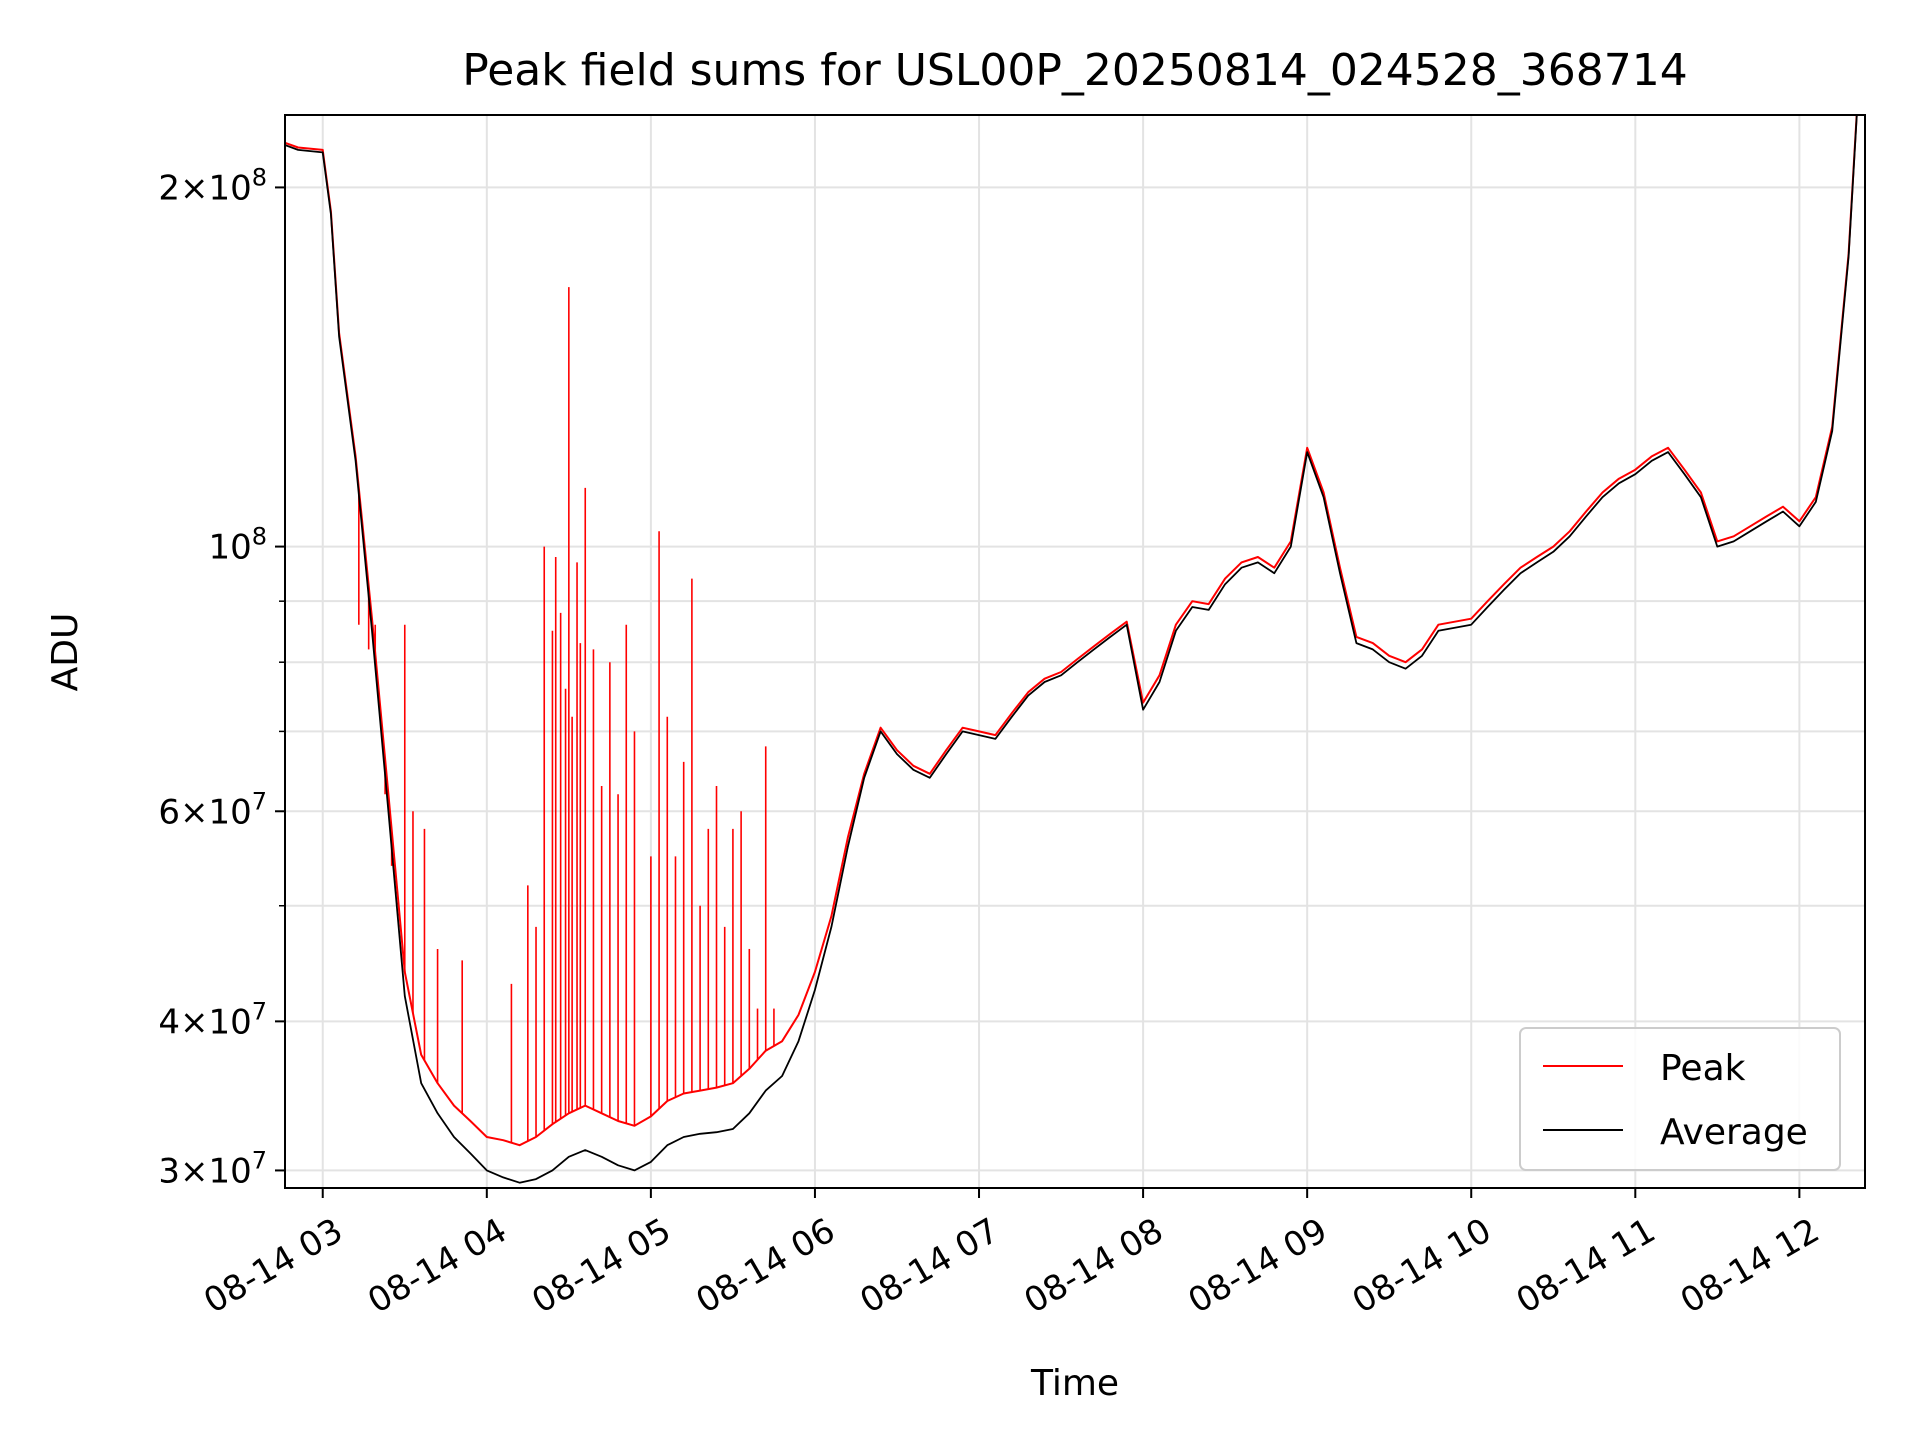 This screenshot has width=1920, height=1440. I want to click on y-axis-label: ADU, so click(65, 652).